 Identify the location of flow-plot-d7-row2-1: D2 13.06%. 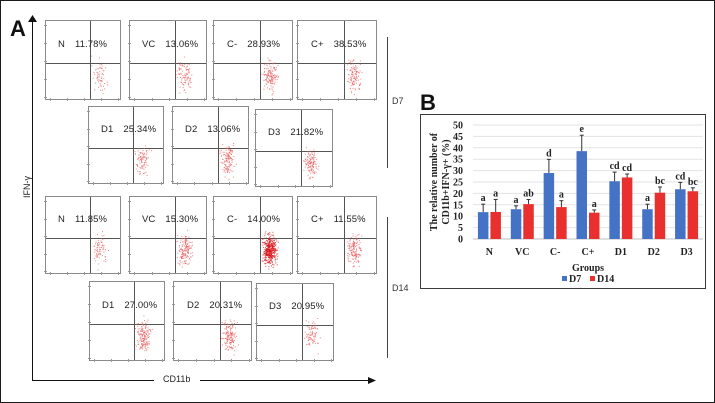
(210, 145).